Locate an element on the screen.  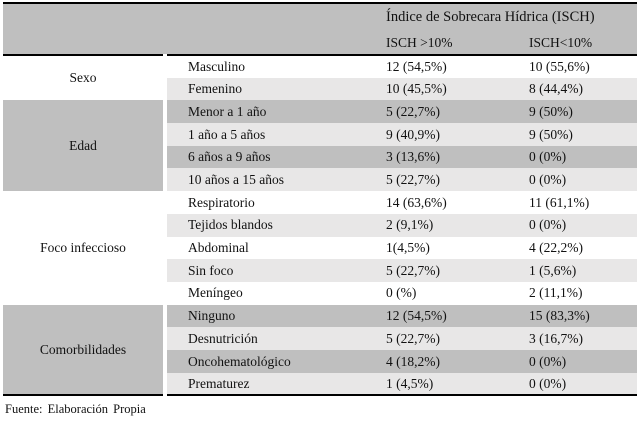
row-value-isch-high: 9 (40,9%) is located at coordinates (413, 134).